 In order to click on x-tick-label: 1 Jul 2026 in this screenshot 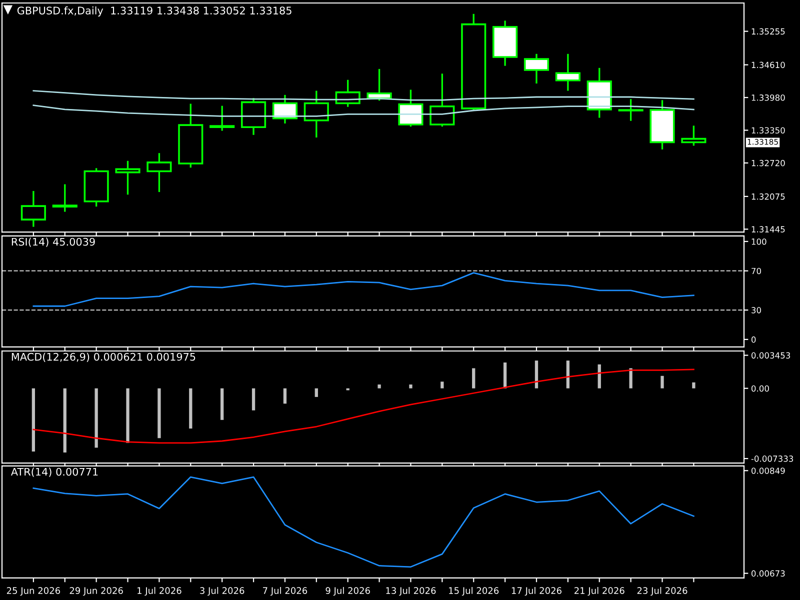, I will do `click(160, 591)`.